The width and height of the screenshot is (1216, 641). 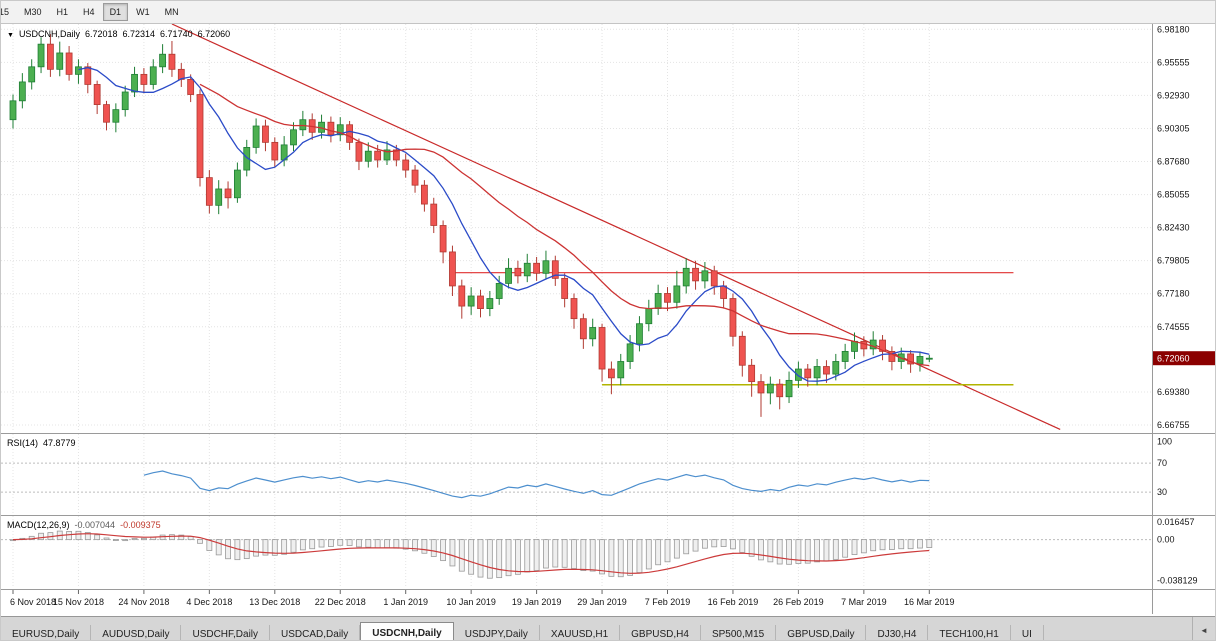 What do you see at coordinates (1173, 228) in the screenshot?
I see `price-axis-label: 6.82430` at bounding box center [1173, 228].